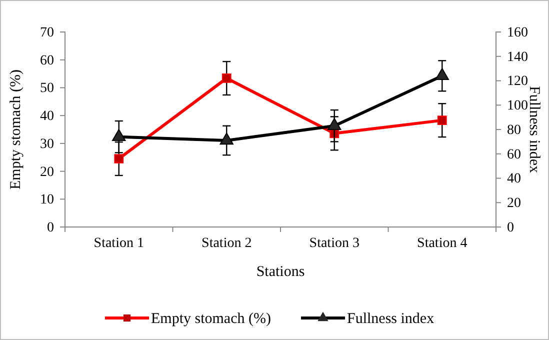 The image size is (549, 340). I want to click on y2-tick-label: 100, so click(517, 106).